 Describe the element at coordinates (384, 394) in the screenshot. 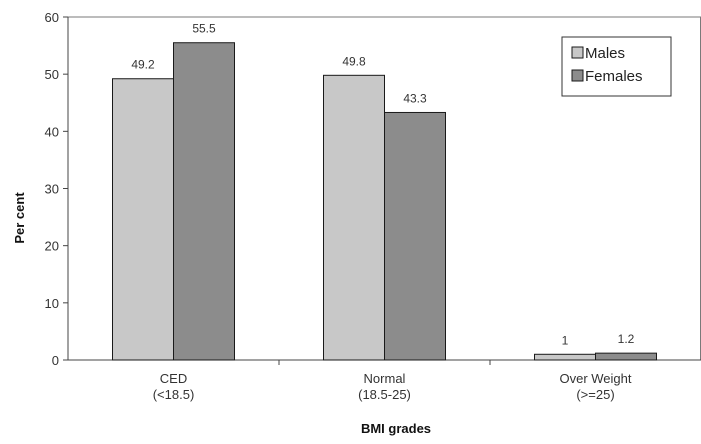

I see `category-label: (18.5-25)` at that location.